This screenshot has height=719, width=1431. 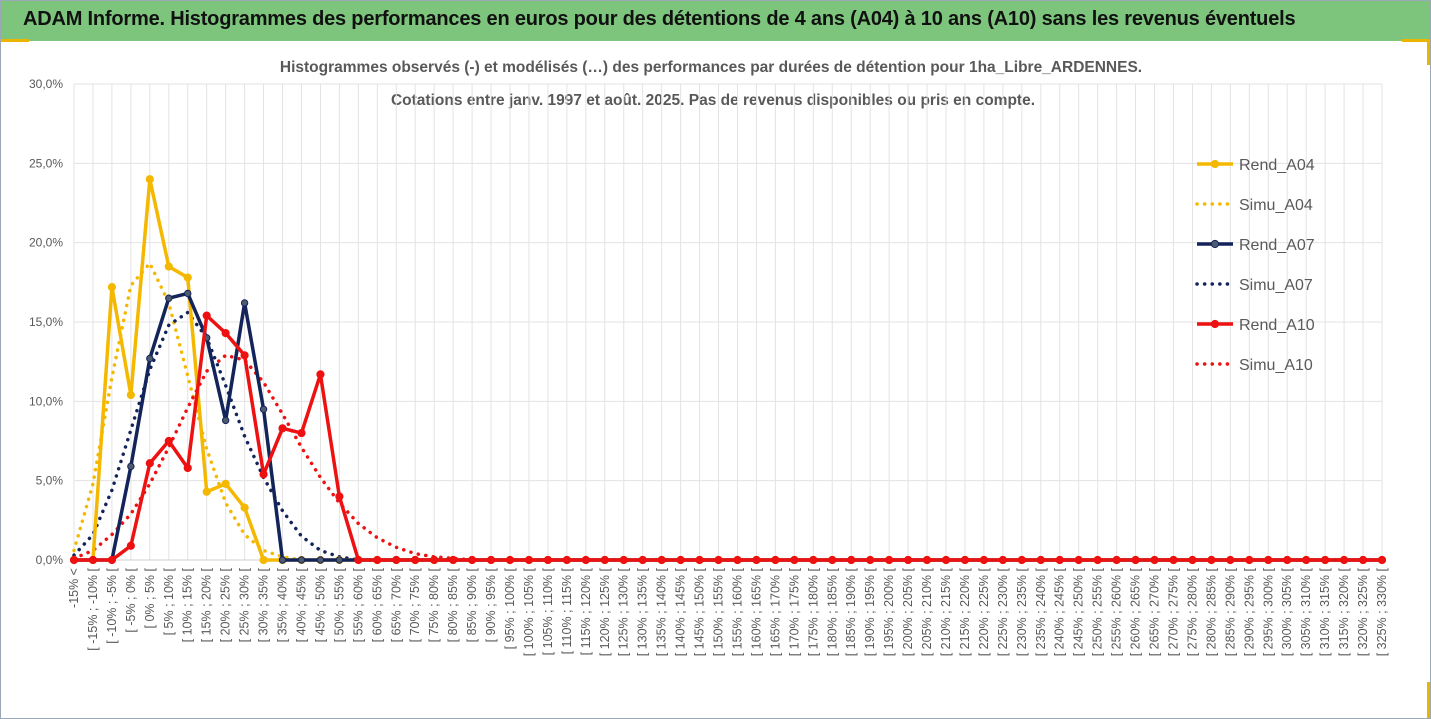 I want to click on x-tick-label: [ 225% ; 230% [, so click(x=1003, y=611).